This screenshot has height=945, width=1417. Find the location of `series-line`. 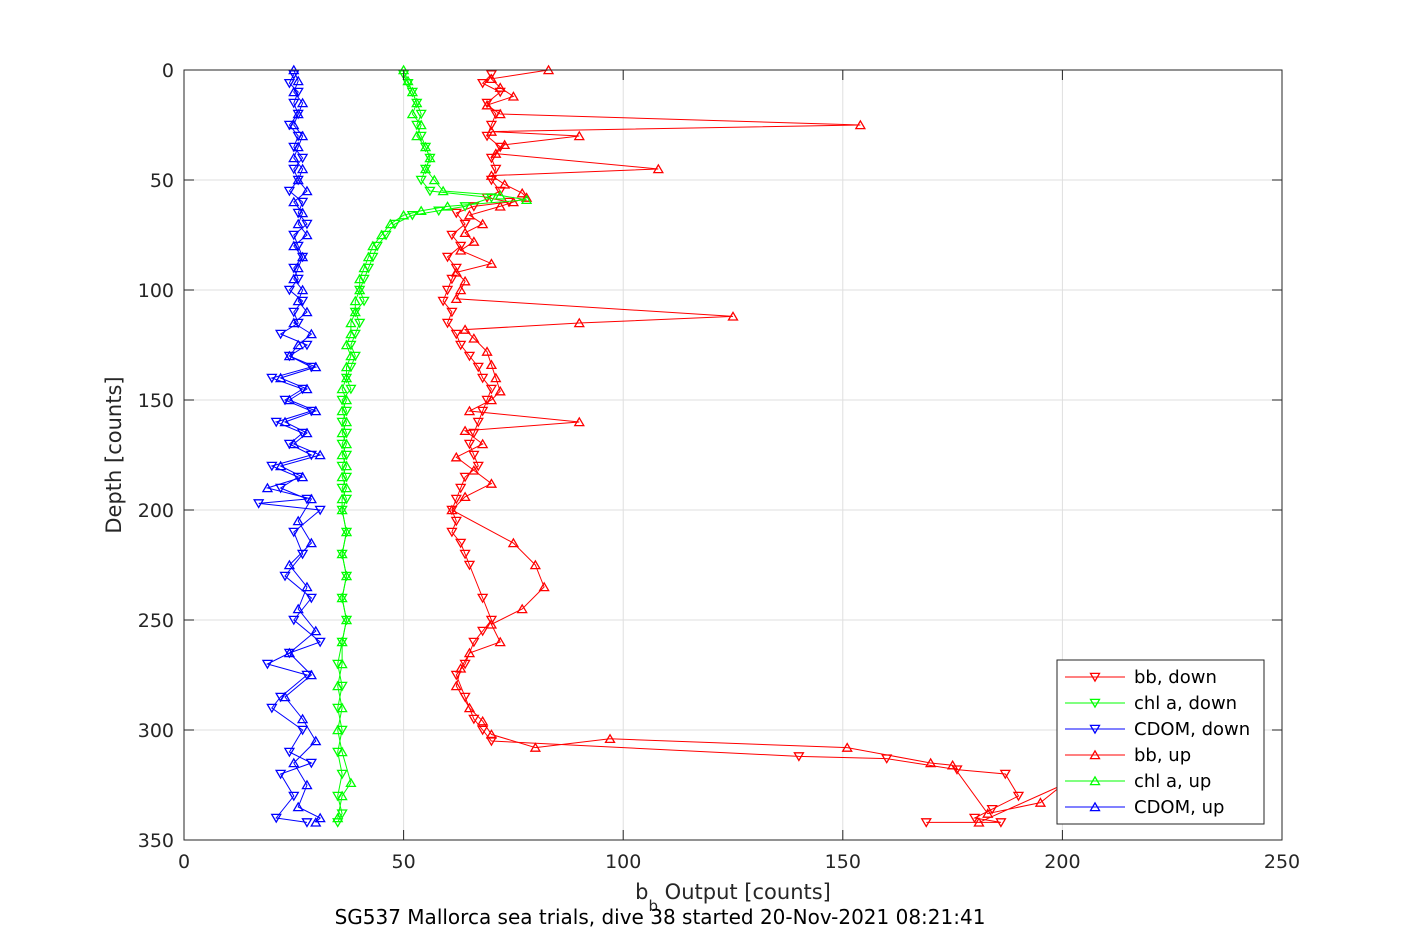

series-line is located at coordinates (293, 446).